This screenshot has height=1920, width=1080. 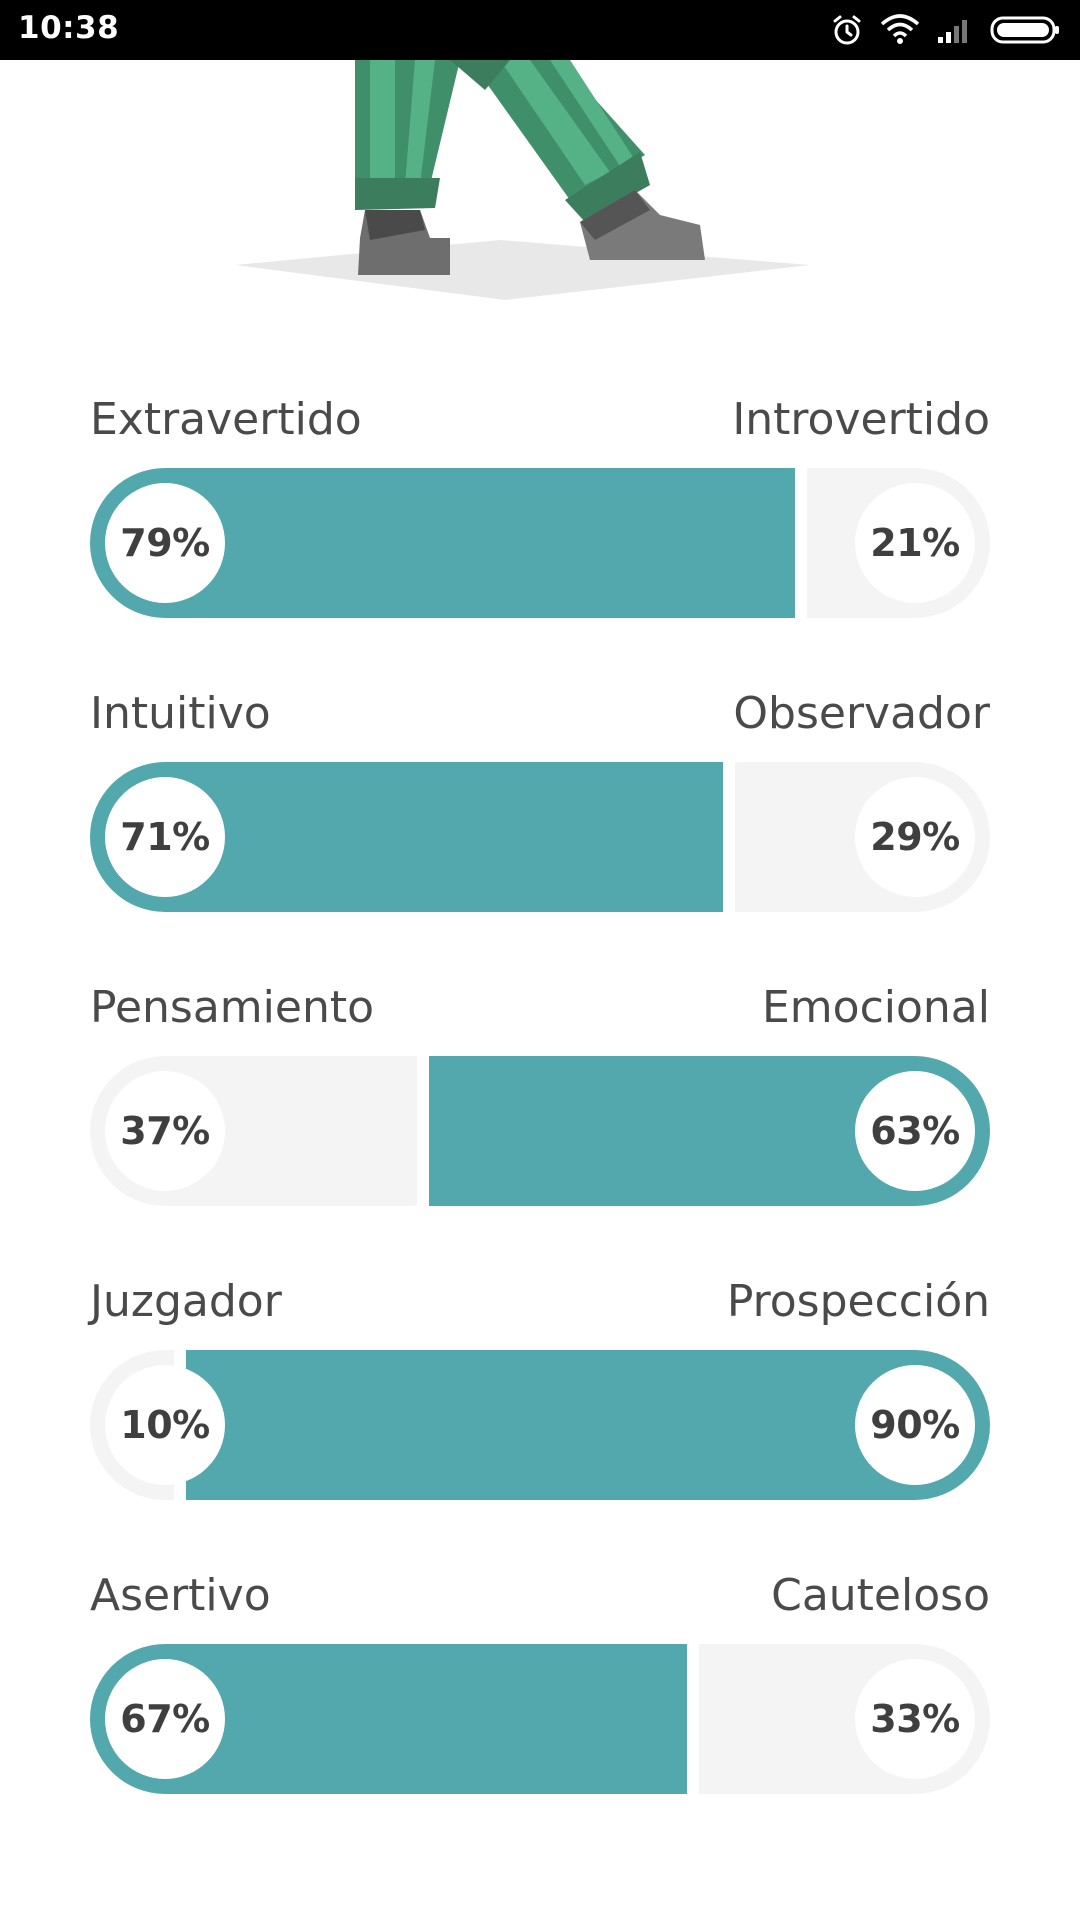 What do you see at coordinates (861, 713) in the screenshot?
I see `trait-right-label: Observador` at bounding box center [861, 713].